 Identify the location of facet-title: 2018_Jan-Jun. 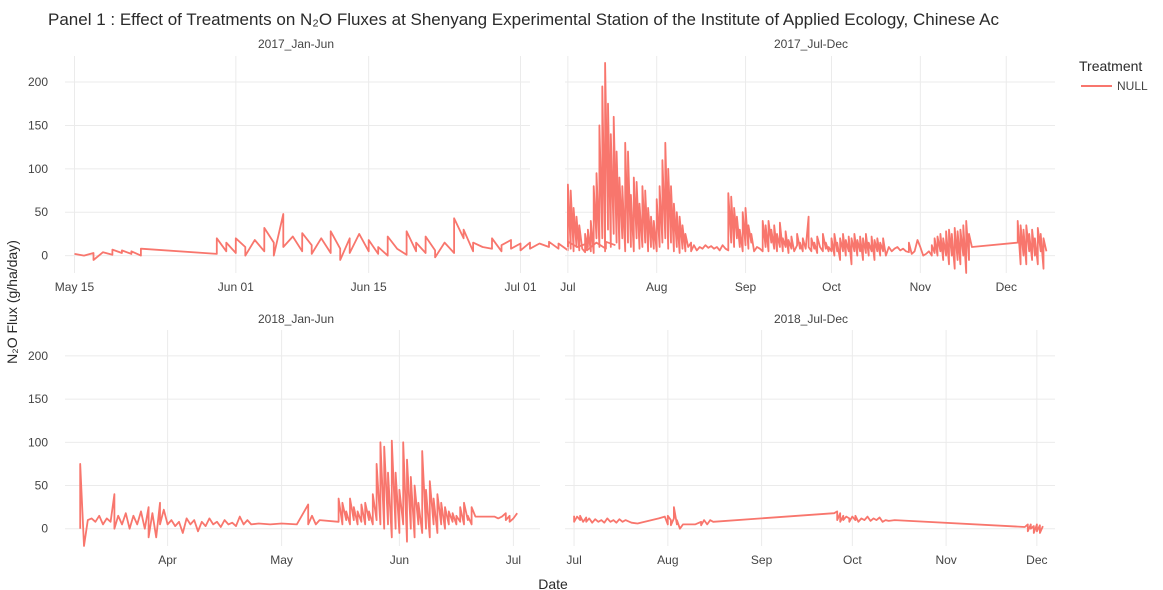
(296, 319).